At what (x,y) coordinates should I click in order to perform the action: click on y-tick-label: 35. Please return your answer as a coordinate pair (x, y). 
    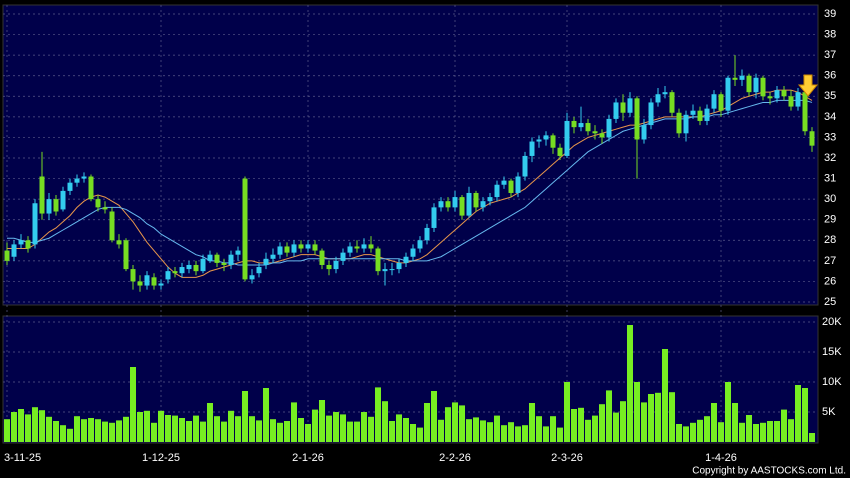
    Looking at the image, I should click on (830, 96).